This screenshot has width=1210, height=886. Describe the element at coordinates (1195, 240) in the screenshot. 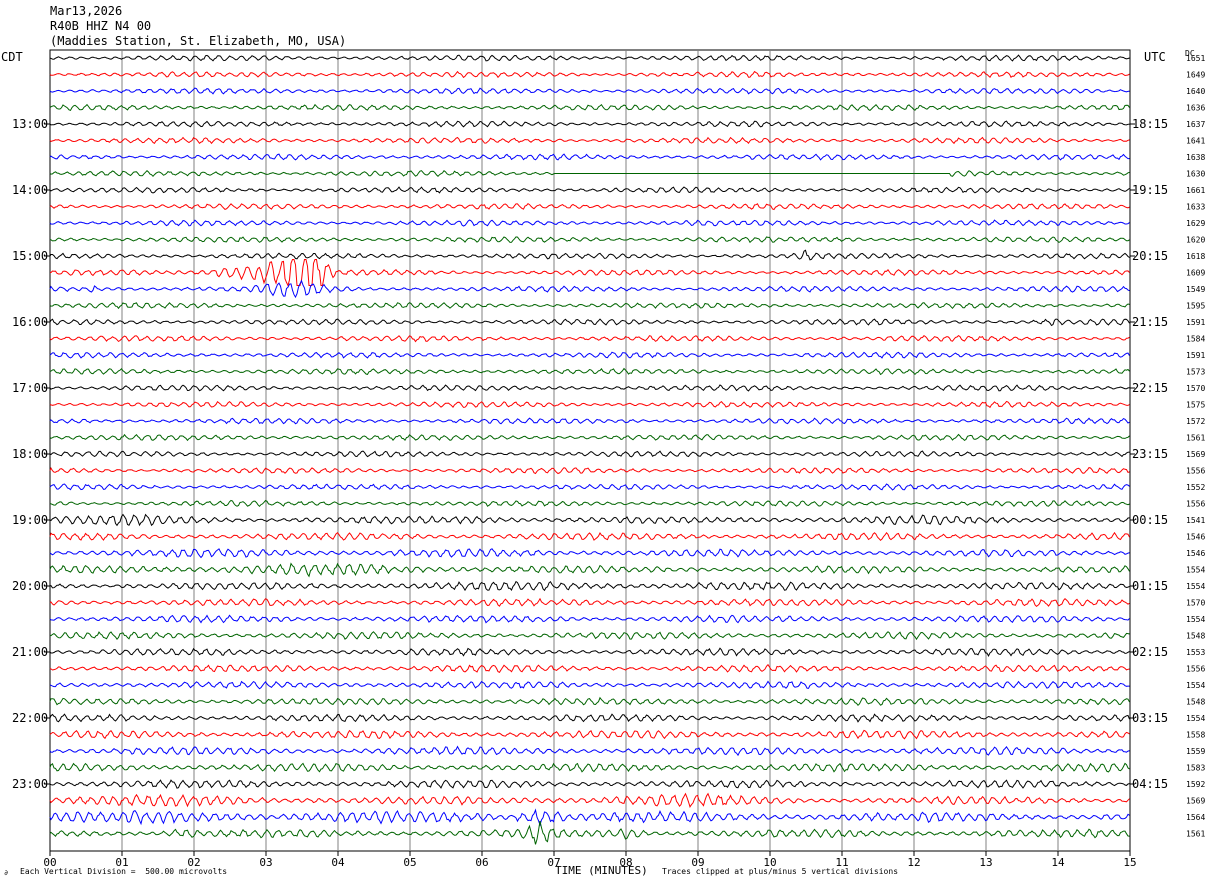

I see `dc-offset-label: 1620` at that location.